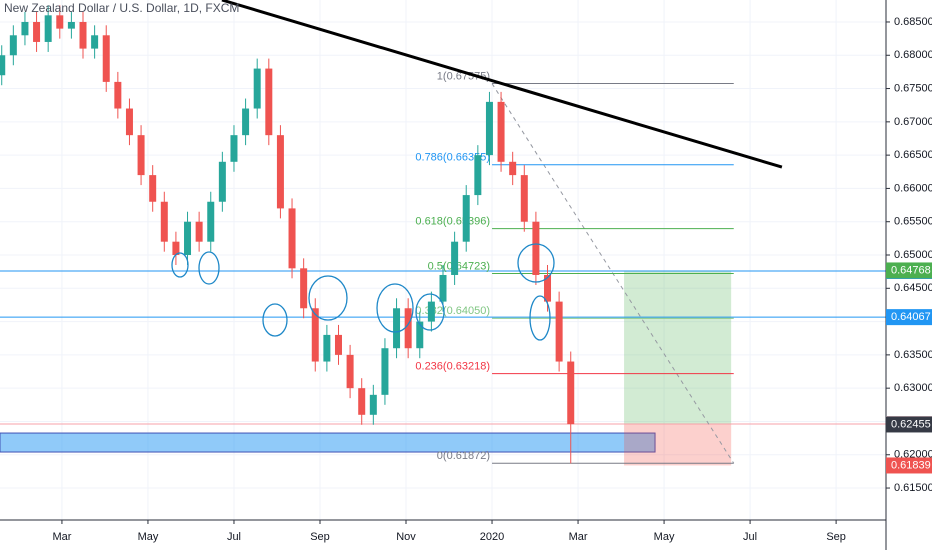 This screenshot has width=932, height=550. Describe the element at coordinates (913, 155) in the screenshot. I see `y-tick-label: 0.66500` at that location.